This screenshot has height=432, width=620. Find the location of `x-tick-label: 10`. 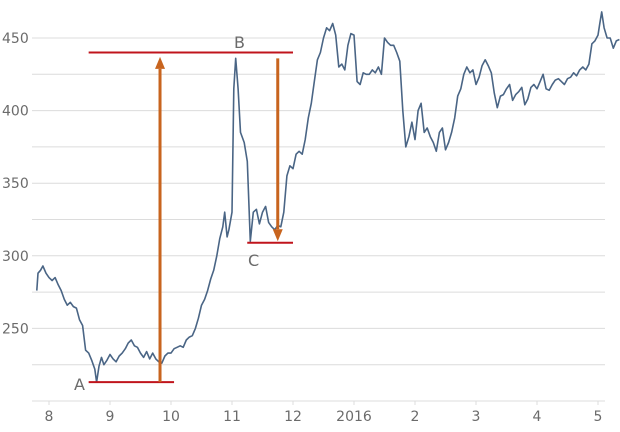

x-tick-label: 10 is located at coordinates (171, 417).